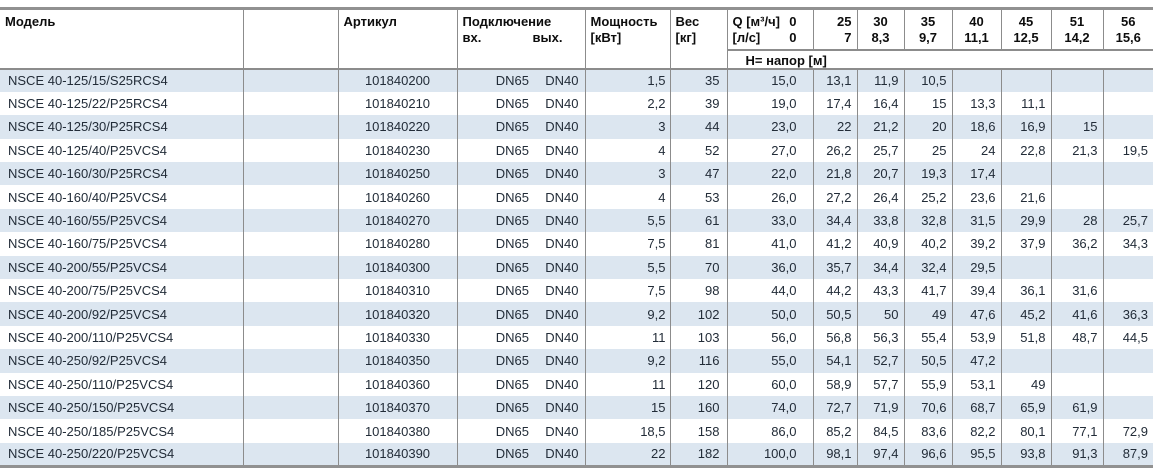 The height and width of the screenshot is (474, 1171). I want to click on head-value-cell: 49, so click(1025, 384).